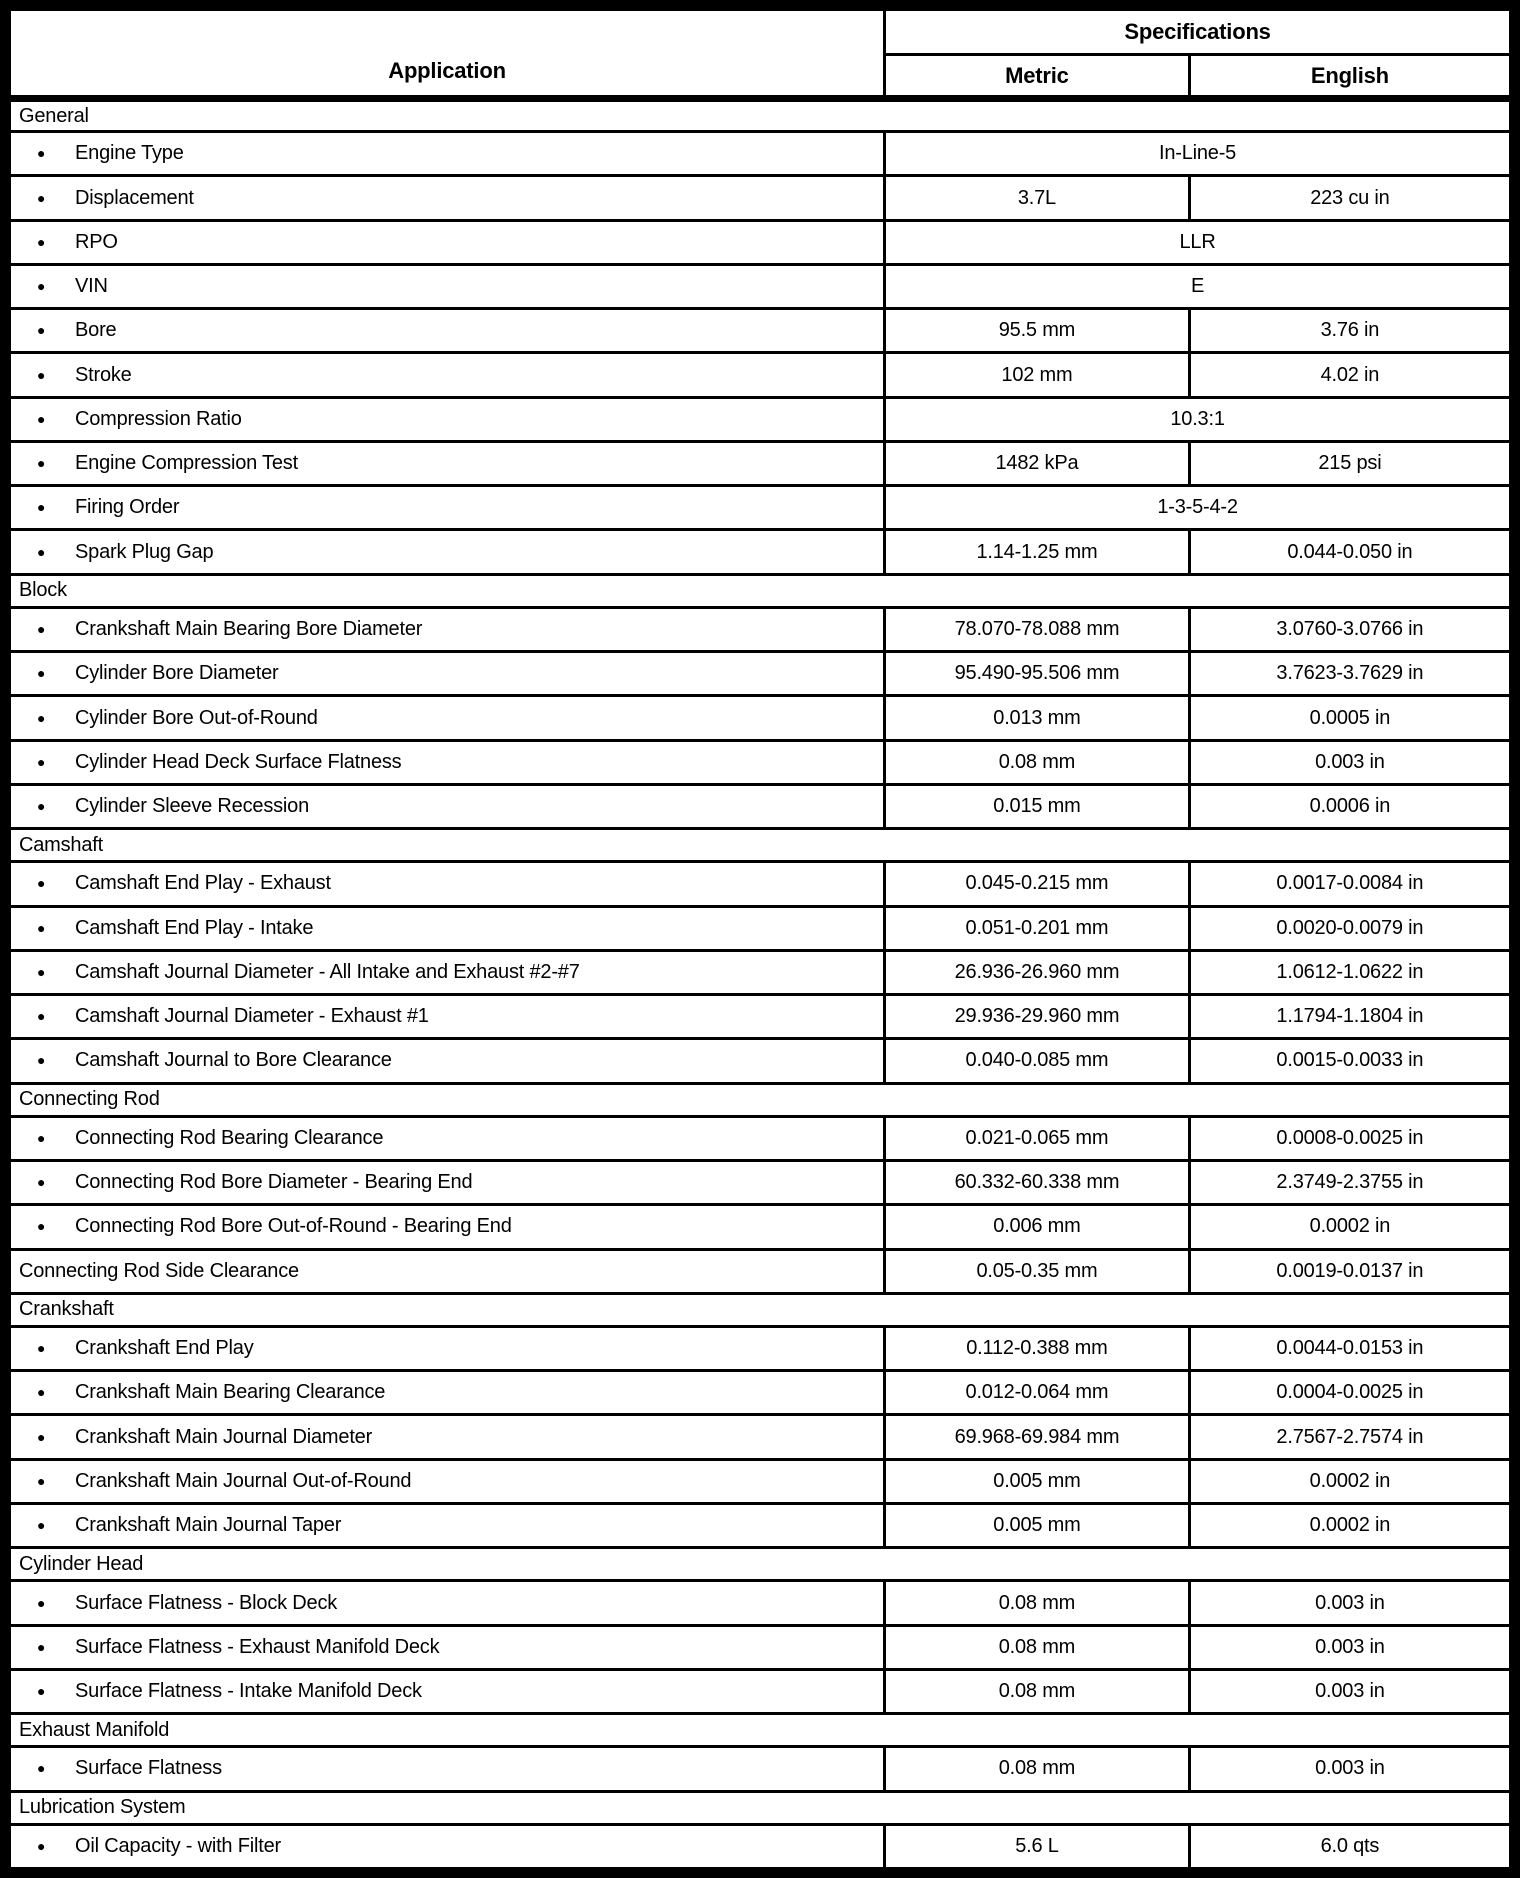  Describe the element at coordinates (206, 1602) in the screenshot. I see `row-label: Surface Flatness - Block Deck` at that location.